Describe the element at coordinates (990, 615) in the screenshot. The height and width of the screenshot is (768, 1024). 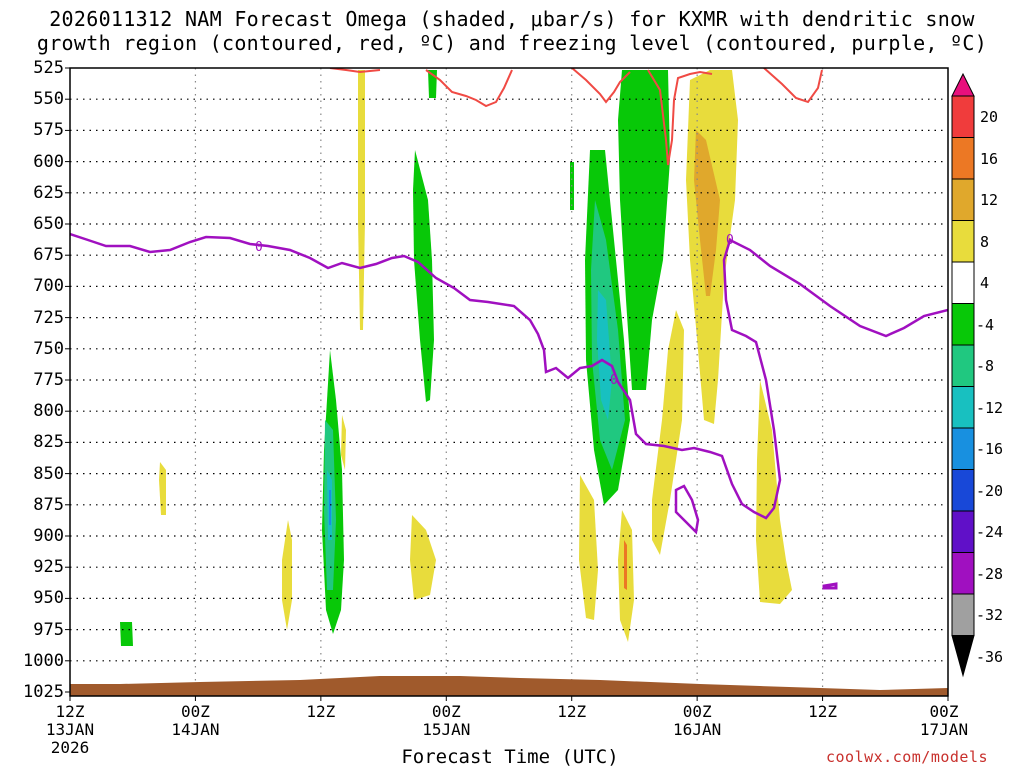
I see `colorbar-label: -32` at that location.